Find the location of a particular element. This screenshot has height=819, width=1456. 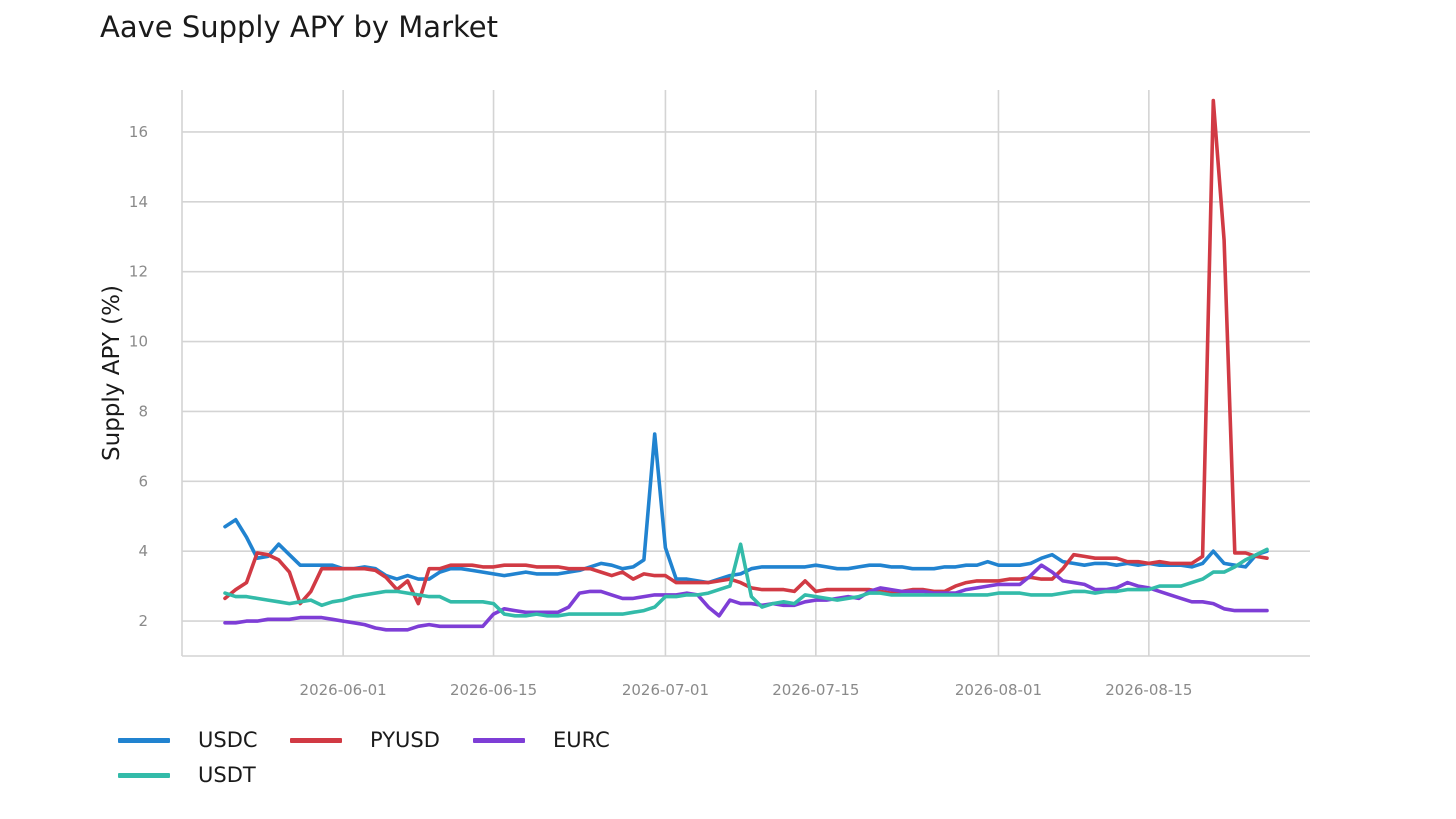

legend-label: PYUSD is located at coordinates (405, 740).